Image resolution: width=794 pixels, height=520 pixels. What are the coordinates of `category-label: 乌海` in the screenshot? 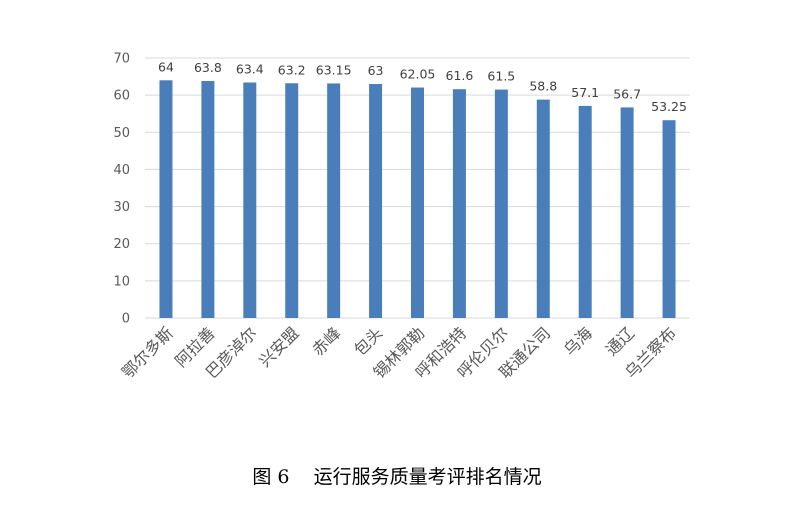 It's located at (578, 341).